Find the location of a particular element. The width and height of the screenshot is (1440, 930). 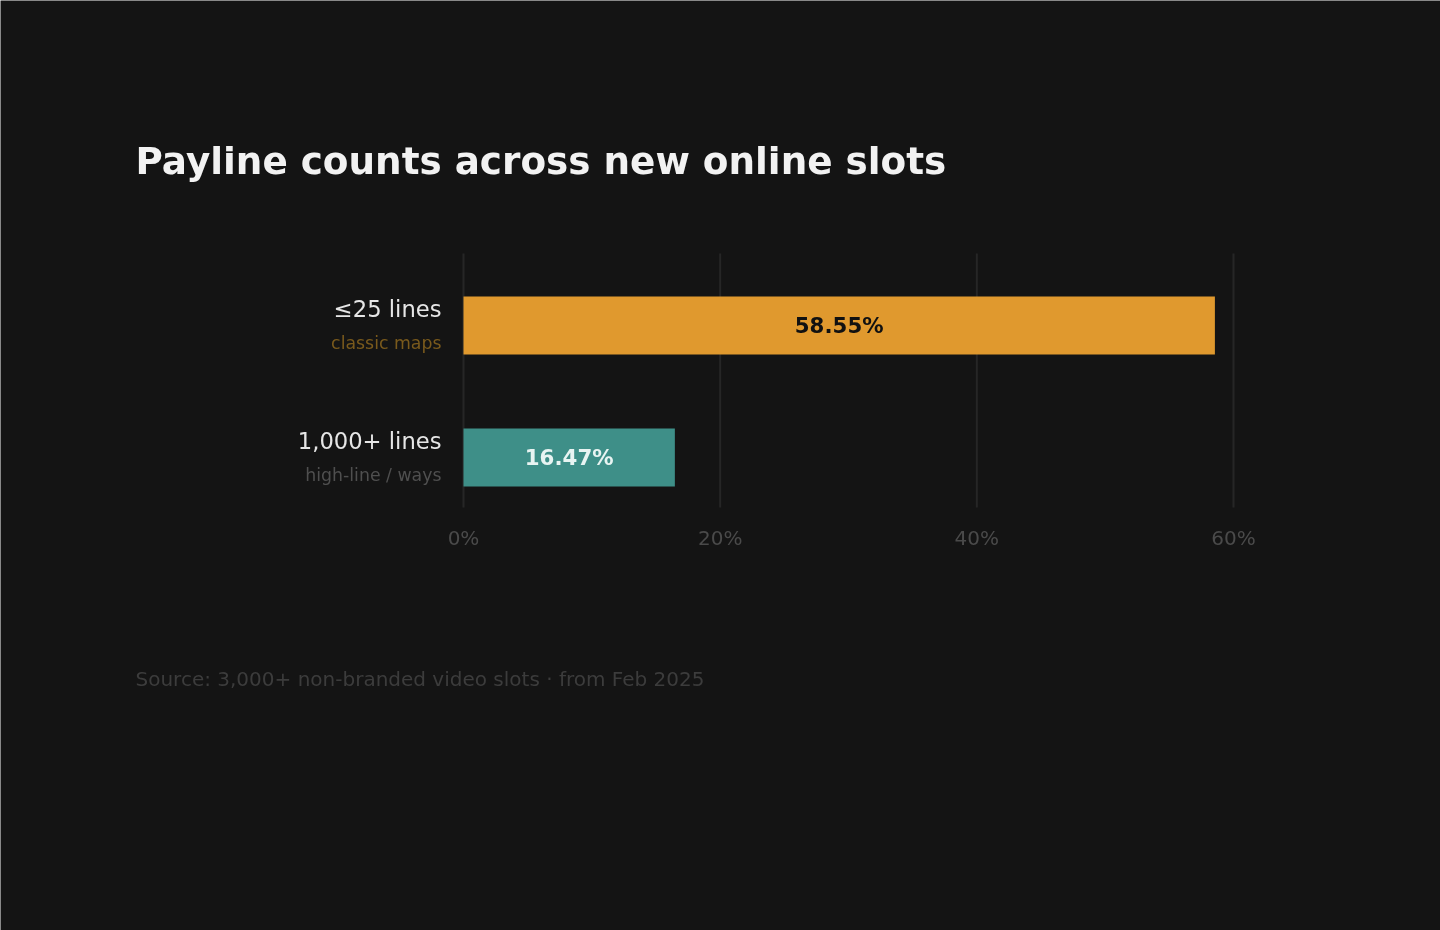

y-tick-label: 1,000+ lines high-line / ways is located at coordinates (369, 456).